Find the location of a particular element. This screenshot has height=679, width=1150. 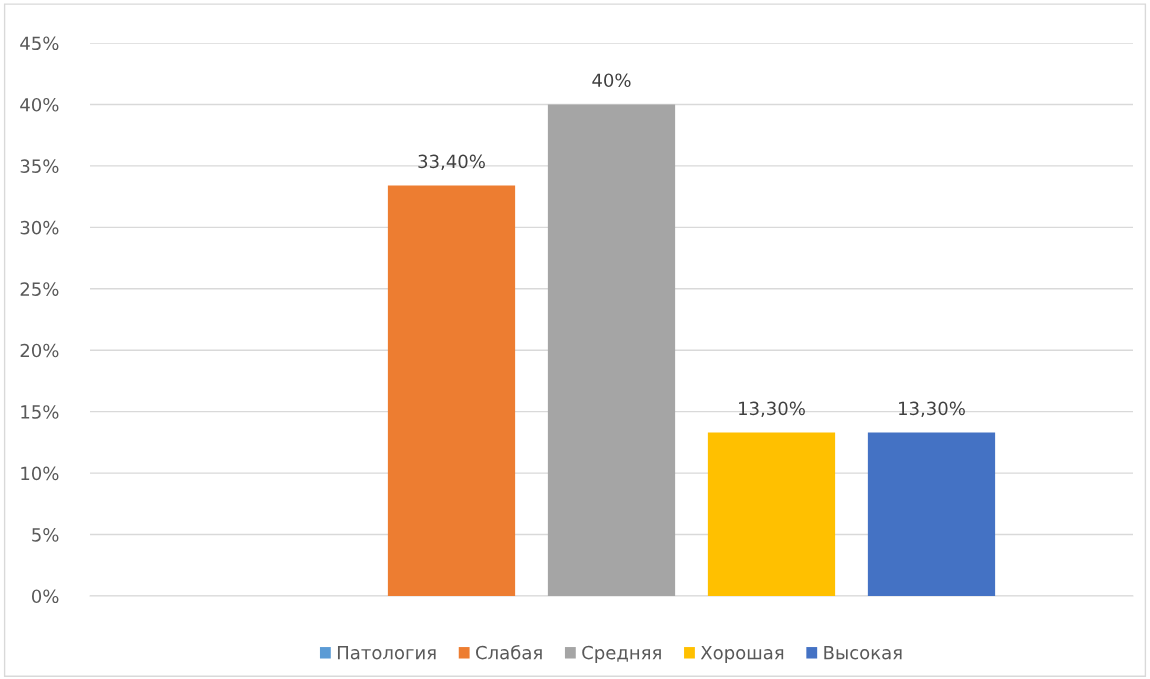

y-tick-label: 30% is located at coordinates (39, 227).